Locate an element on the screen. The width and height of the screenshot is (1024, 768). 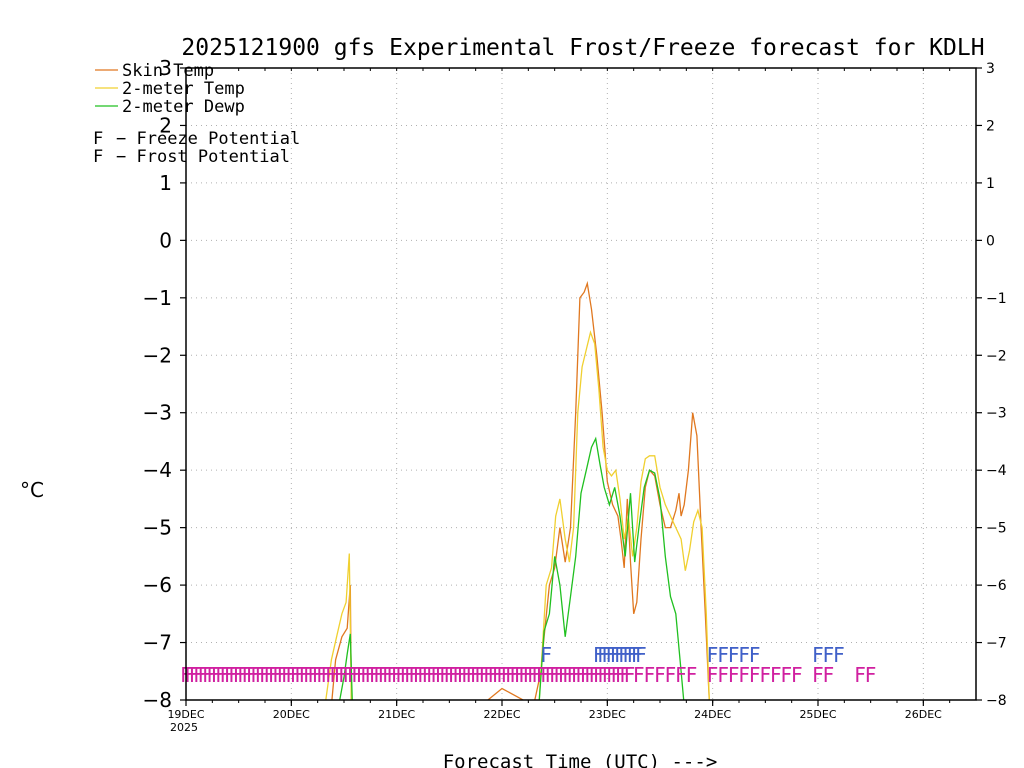
y-tick-label-right: −3 is located at coordinates (996, 414).